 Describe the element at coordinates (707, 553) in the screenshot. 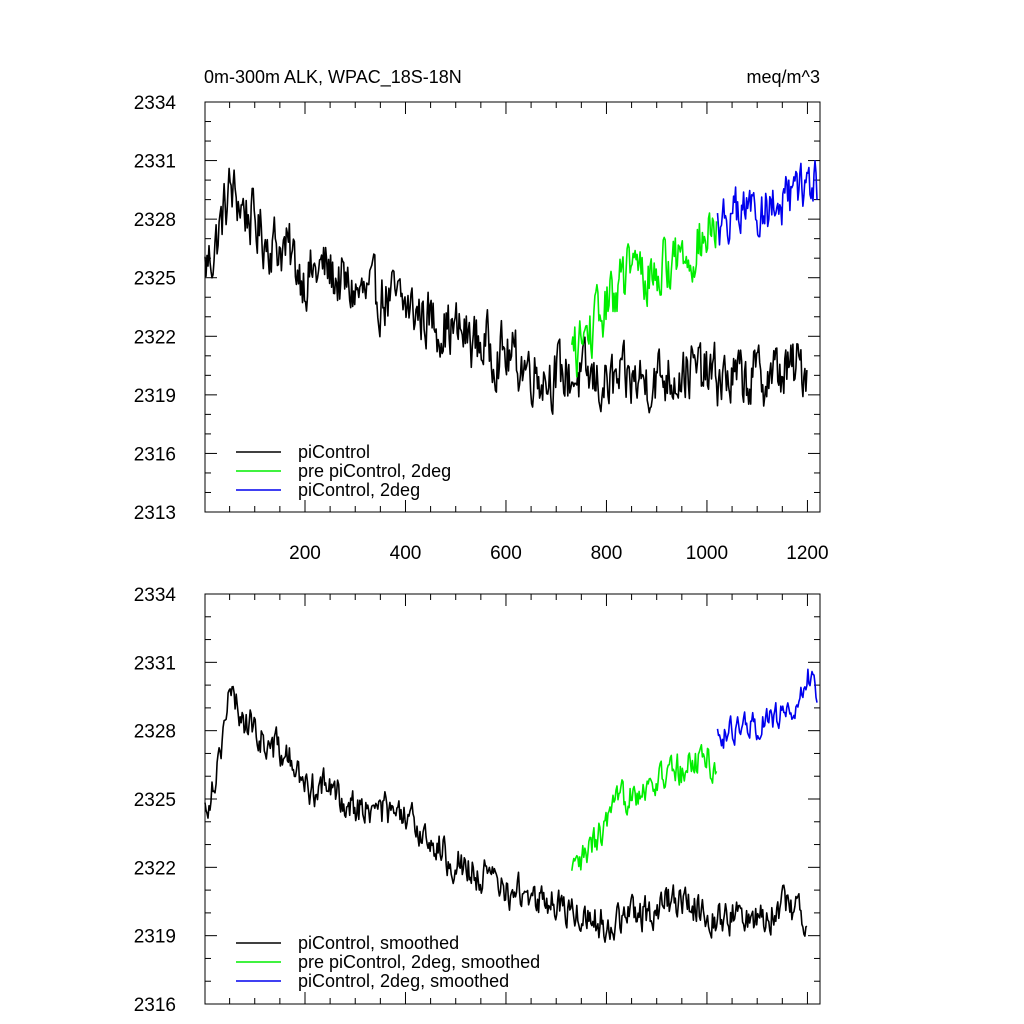

I see `x-tick-label: 1000` at that location.